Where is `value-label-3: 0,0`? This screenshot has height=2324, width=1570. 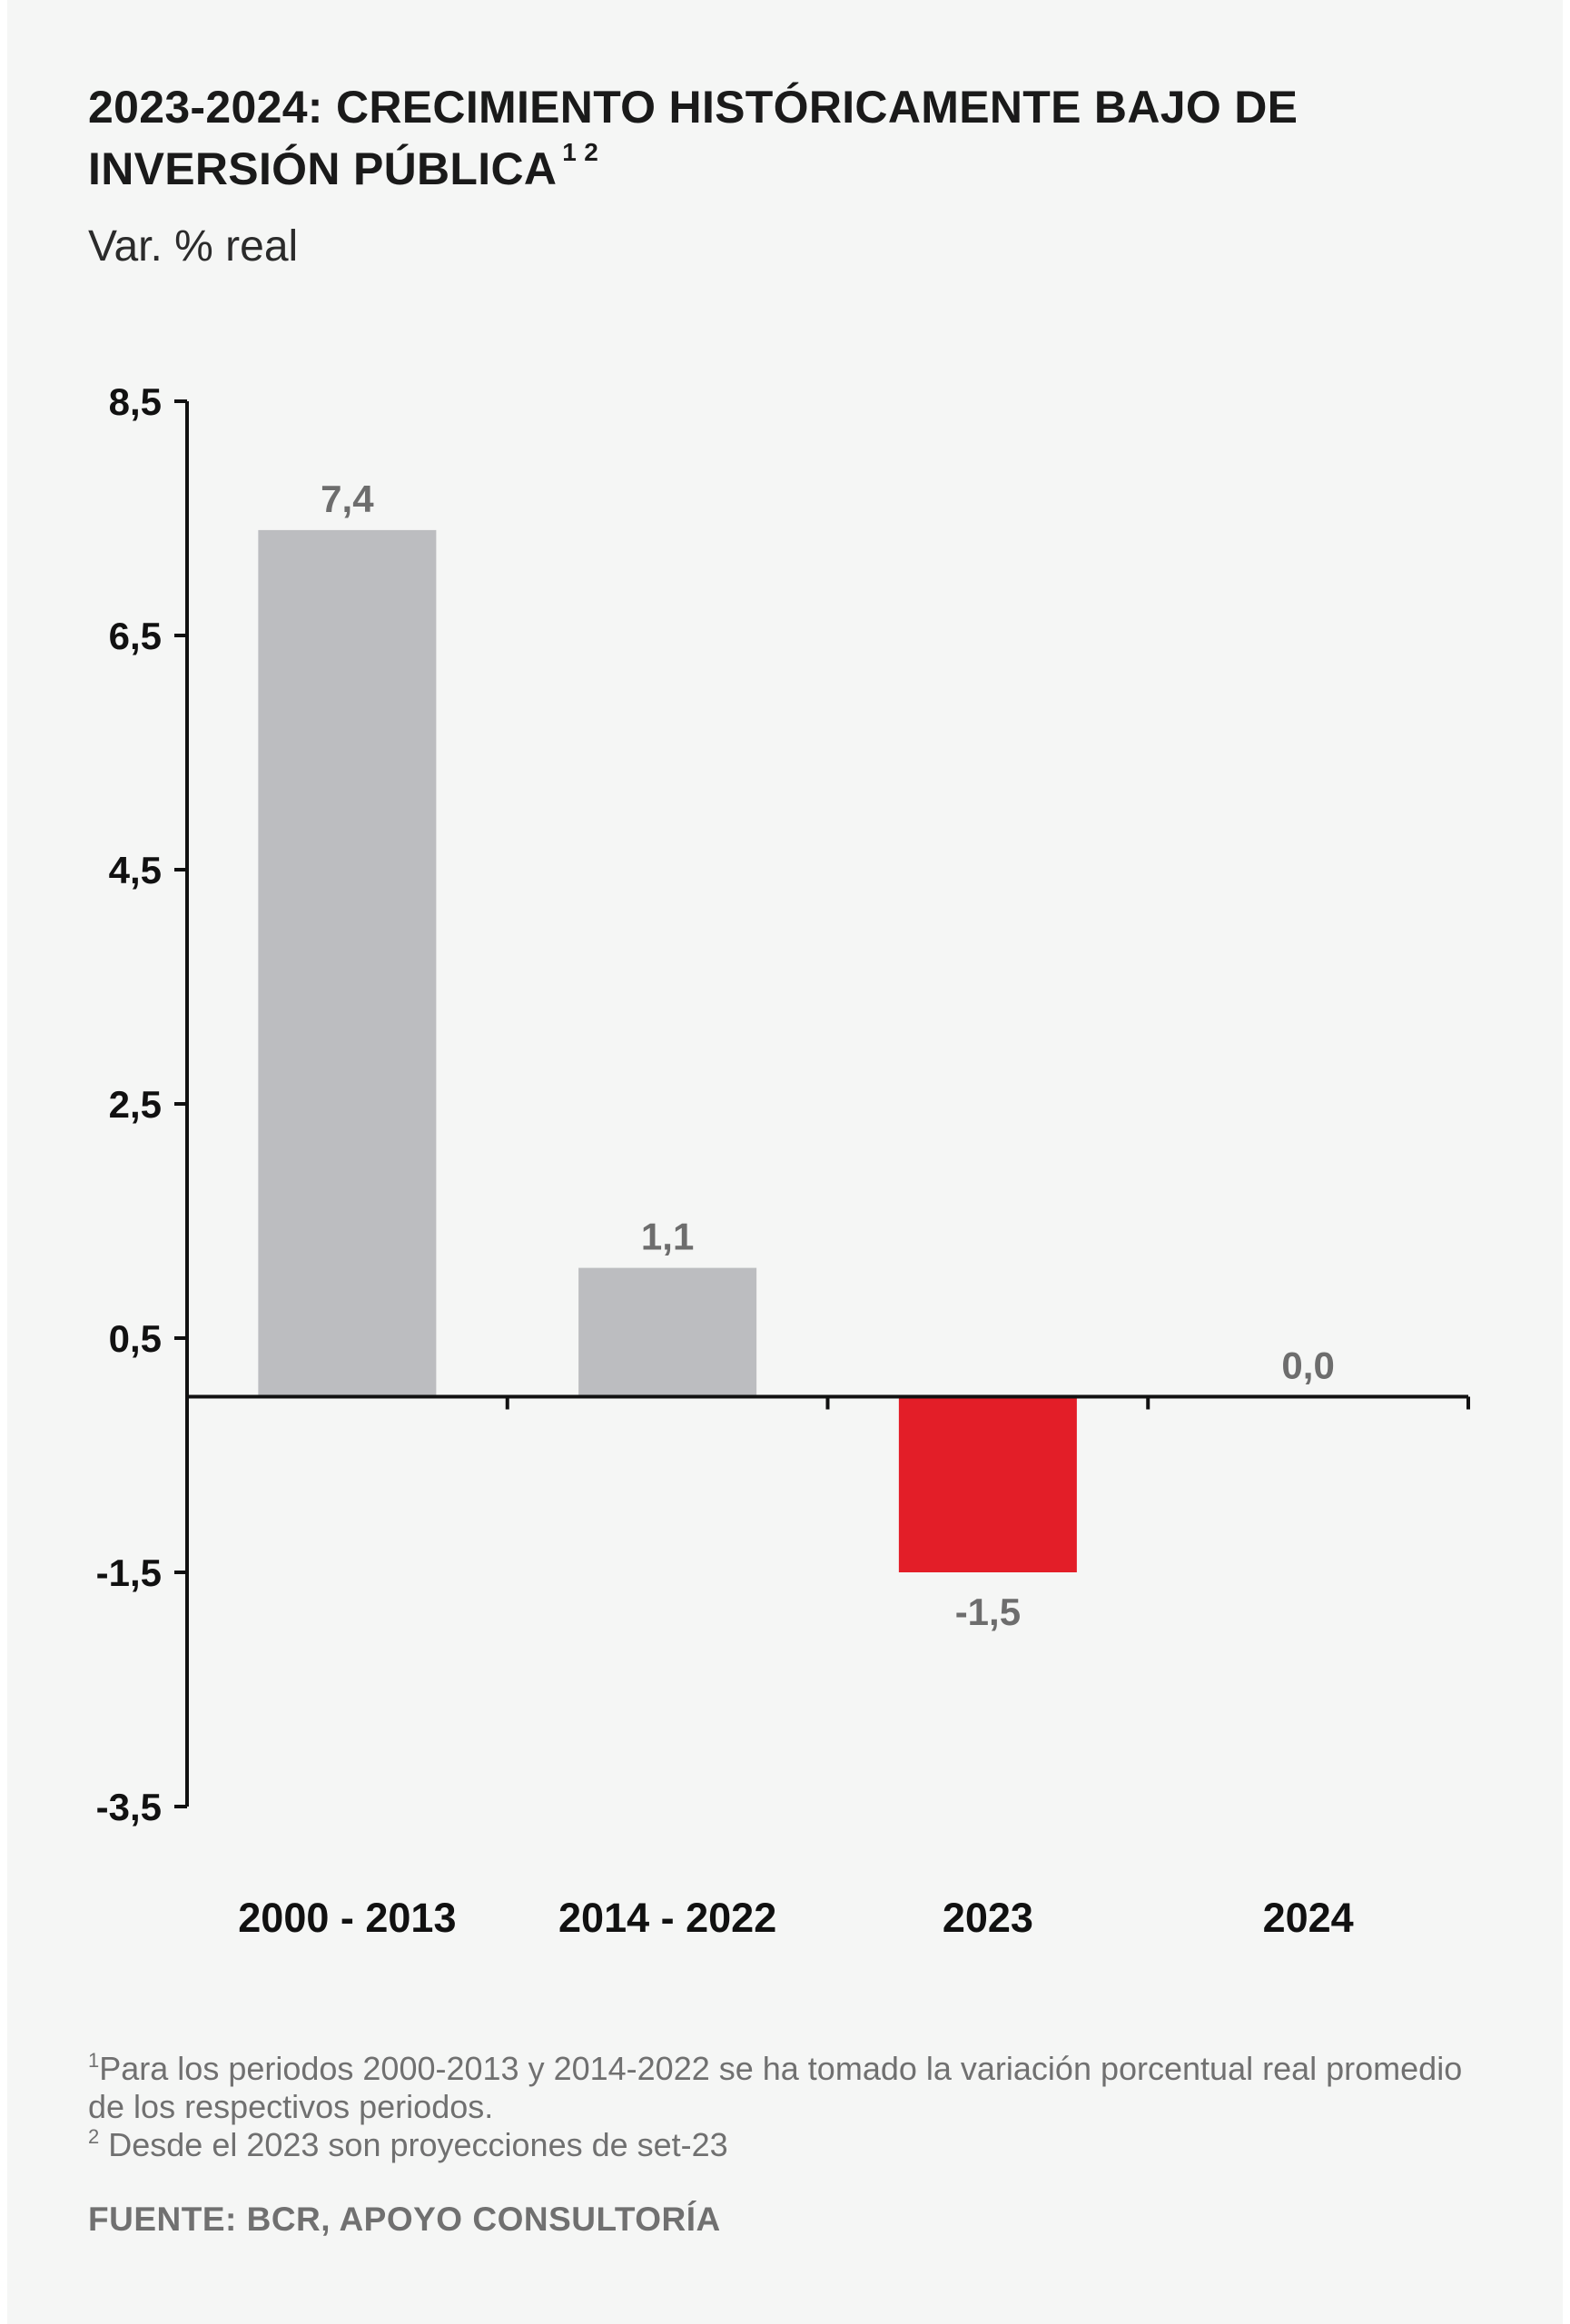
value-label-3: 0,0 is located at coordinates (1307, 1365).